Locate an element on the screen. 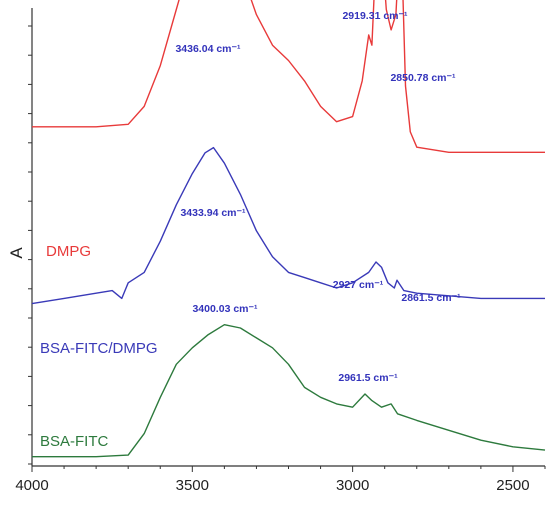 This screenshot has height=515, width=550. peak-annotation: 3400.03 cm⁻¹ is located at coordinates (225, 309).